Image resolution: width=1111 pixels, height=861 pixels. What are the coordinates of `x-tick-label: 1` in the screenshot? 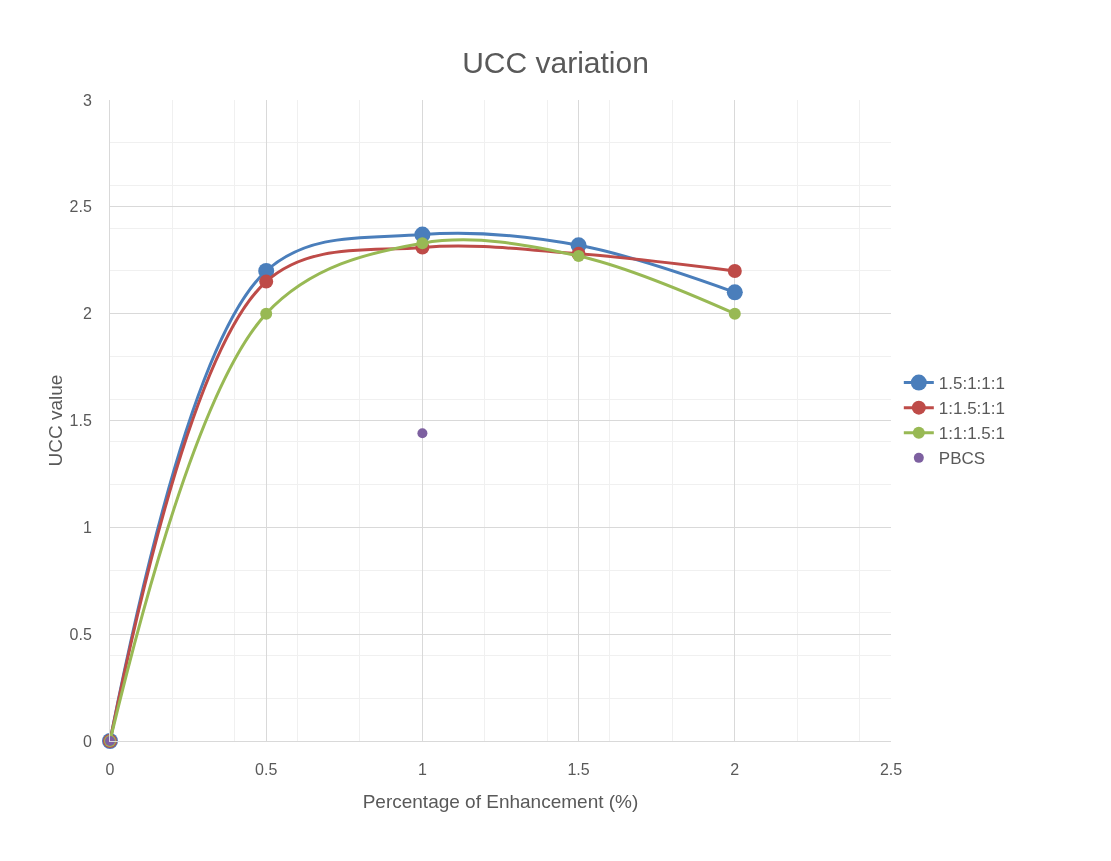 It's located at (422, 770).